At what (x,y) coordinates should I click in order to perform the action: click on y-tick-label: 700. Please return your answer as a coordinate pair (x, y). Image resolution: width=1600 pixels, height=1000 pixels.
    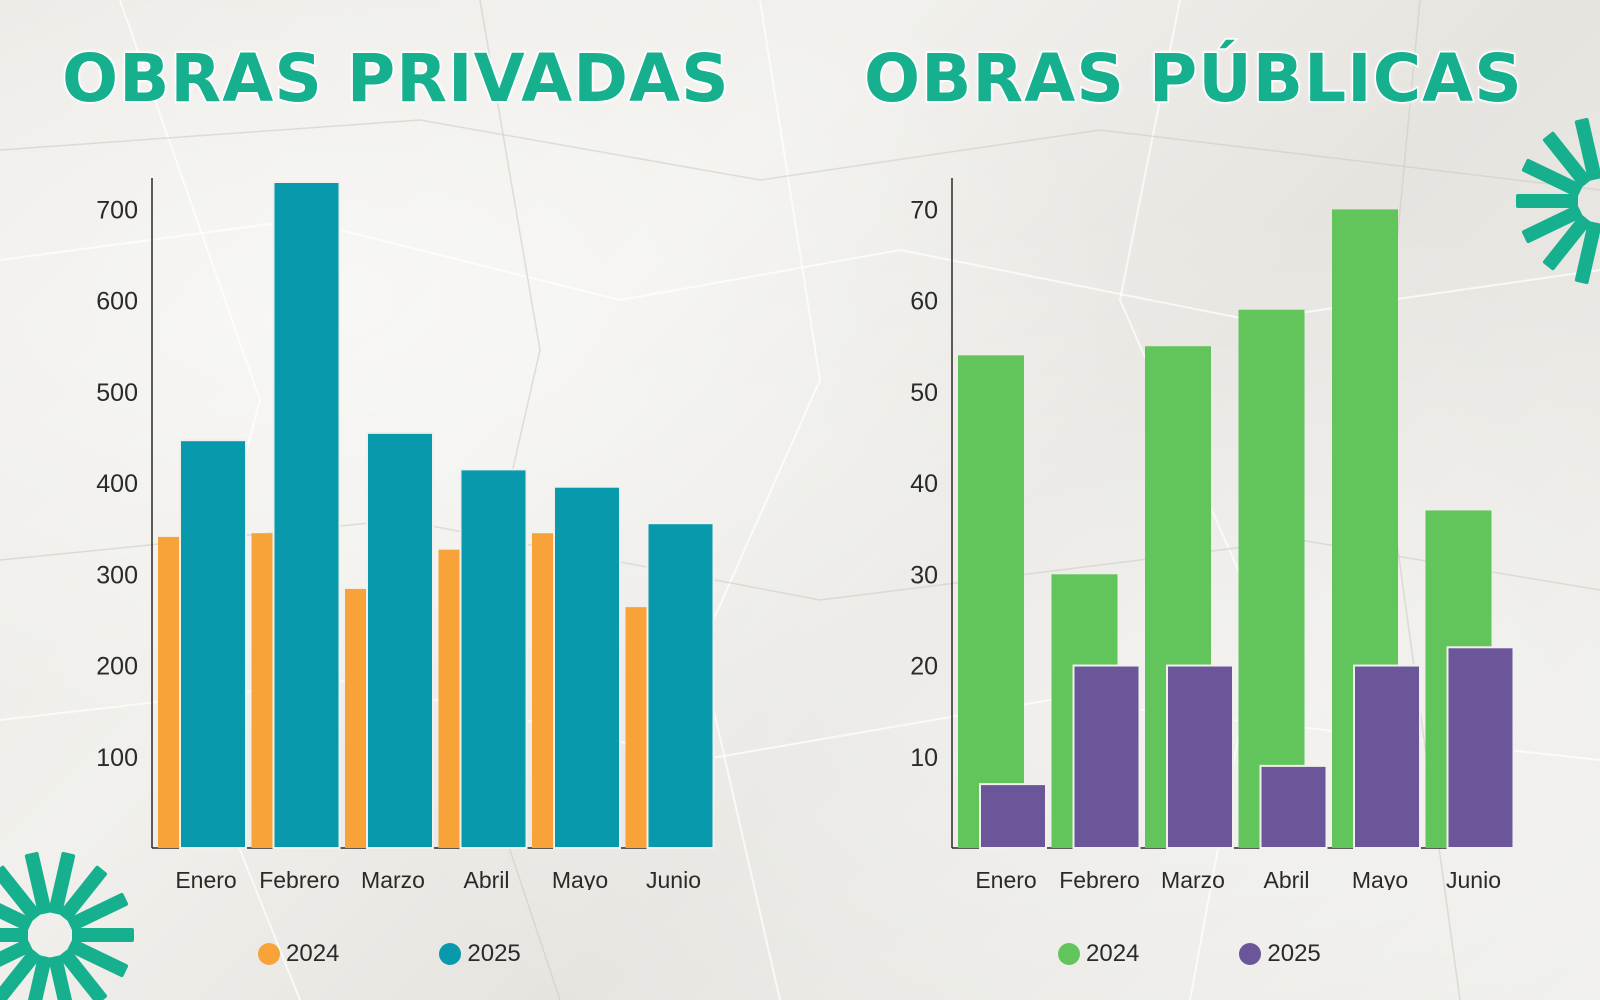
    Looking at the image, I should click on (117, 210).